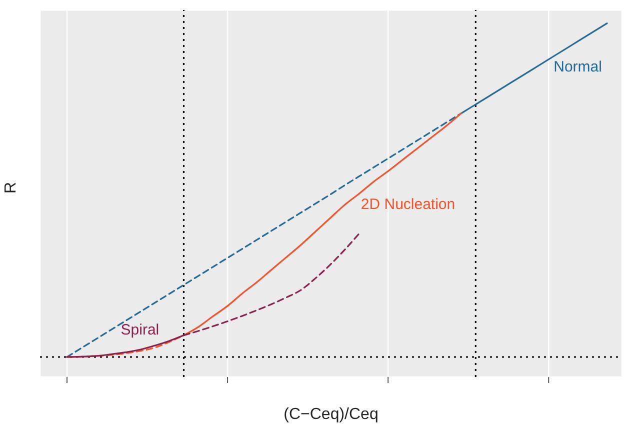 This screenshot has width=624, height=427. What do you see at coordinates (140, 330) in the screenshot?
I see `series-label: Spiral` at bounding box center [140, 330].